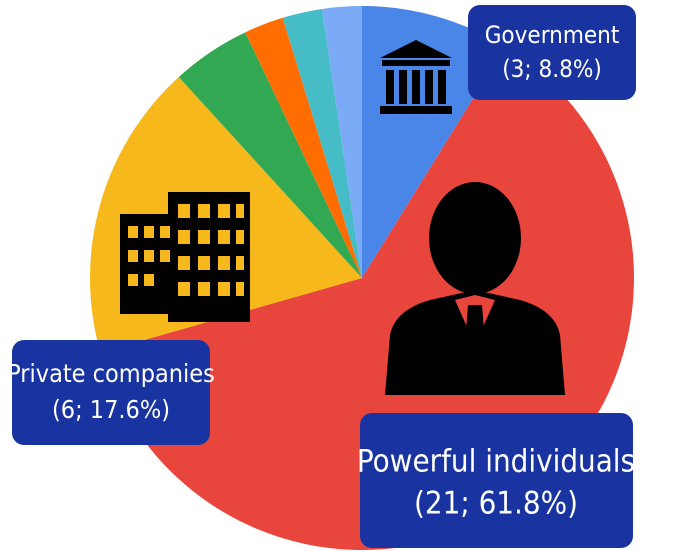 This screenshot has width=684, height=551. I want to click on value-label: (3; 8.8%), so click(552, 69).